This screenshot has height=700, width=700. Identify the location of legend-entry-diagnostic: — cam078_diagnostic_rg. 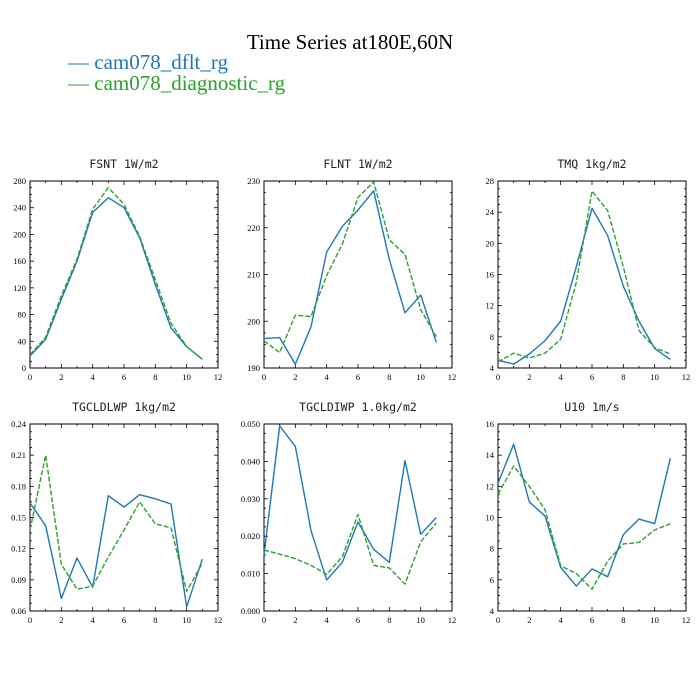
(176, 83).